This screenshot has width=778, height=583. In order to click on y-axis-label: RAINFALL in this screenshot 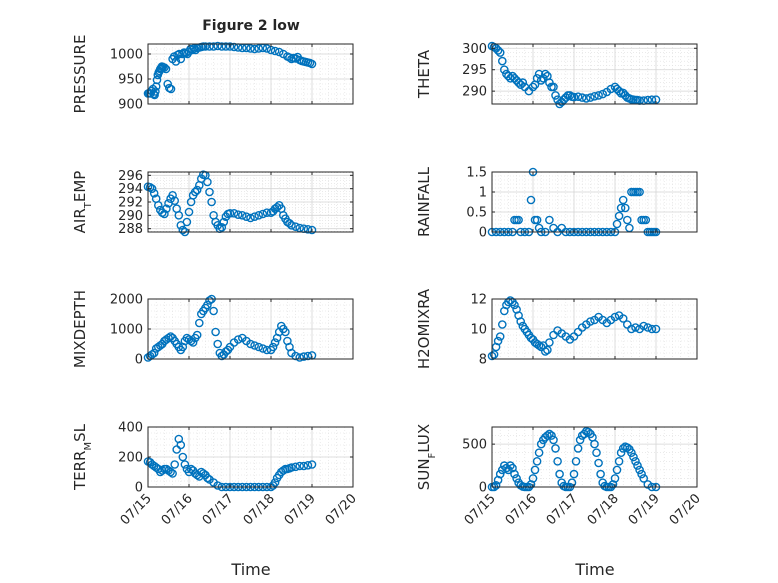, I will do `click(424, 201)`.